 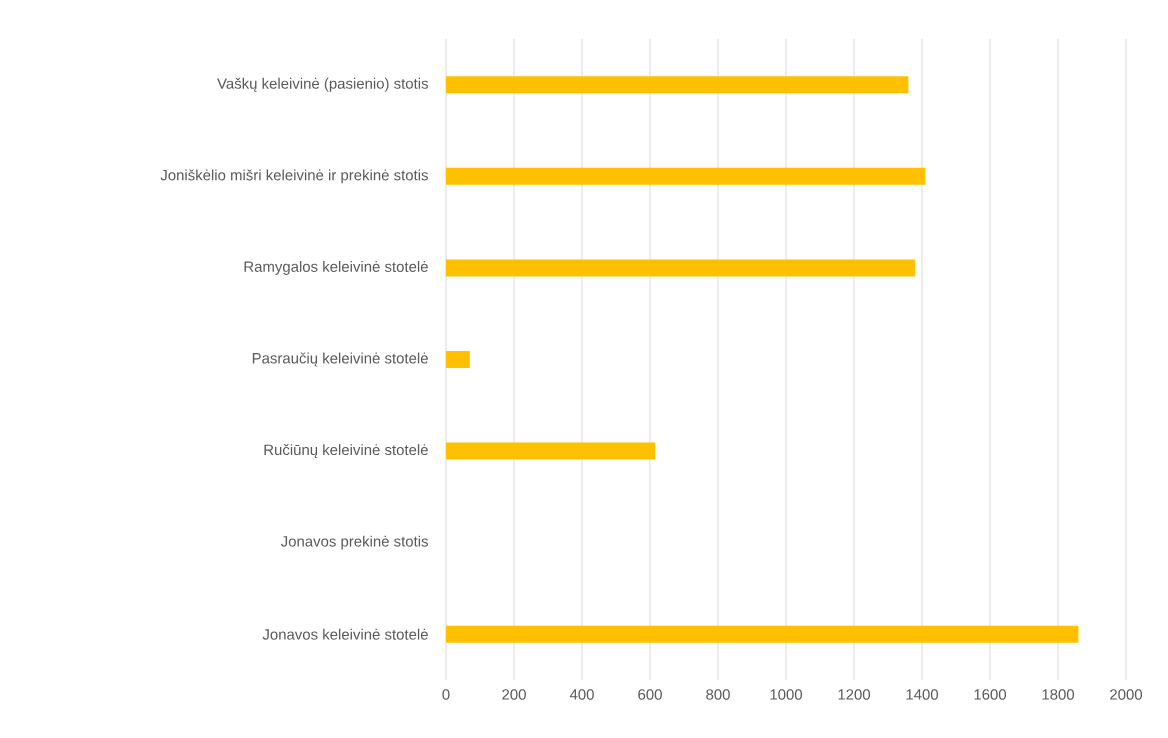 I want to click on x-tick-label: 800, so click(x=718, y=694).